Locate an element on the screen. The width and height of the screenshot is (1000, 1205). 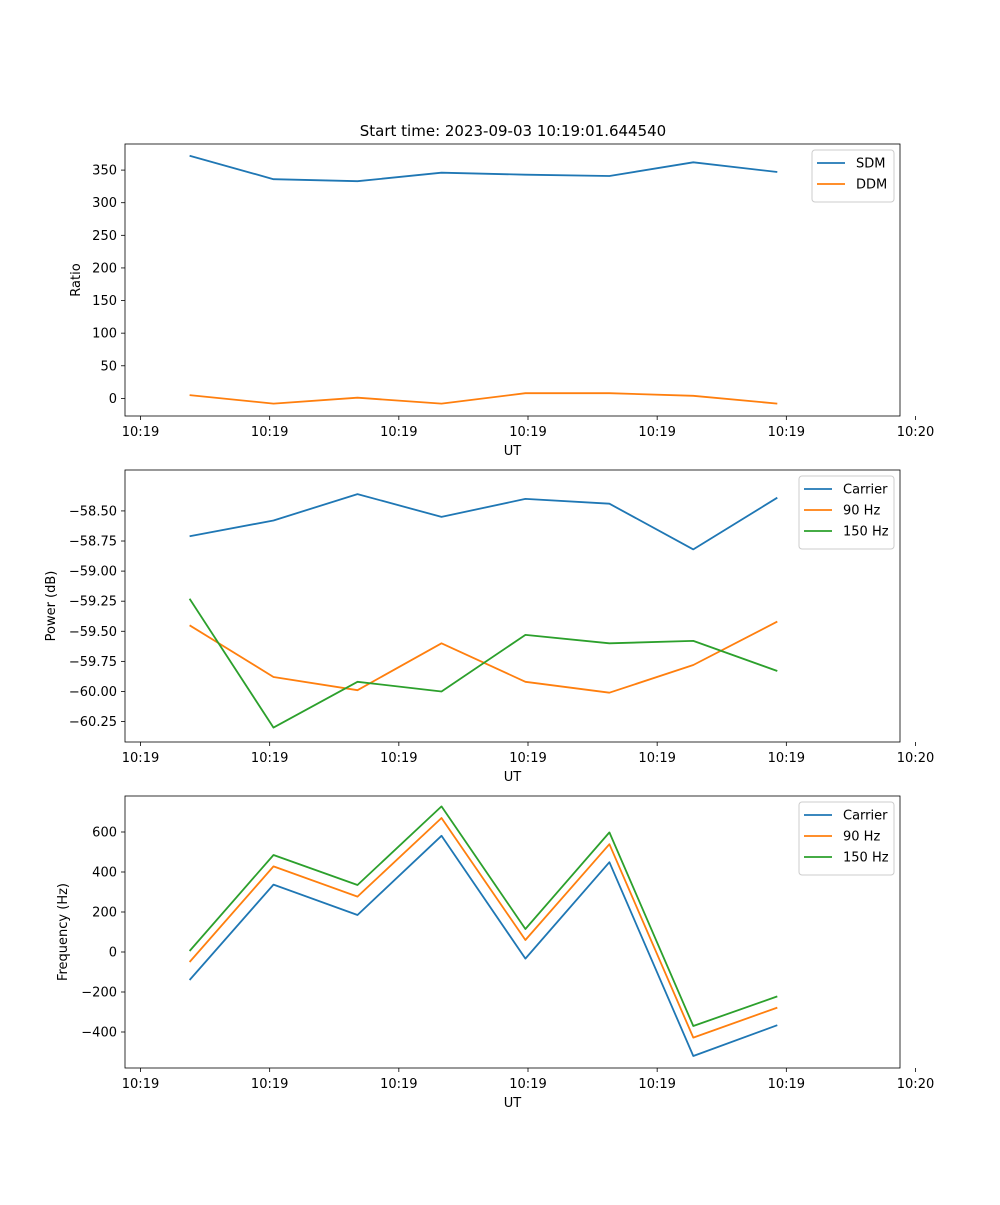
y-tick-label: 350 is located at coordinates (104, 171).